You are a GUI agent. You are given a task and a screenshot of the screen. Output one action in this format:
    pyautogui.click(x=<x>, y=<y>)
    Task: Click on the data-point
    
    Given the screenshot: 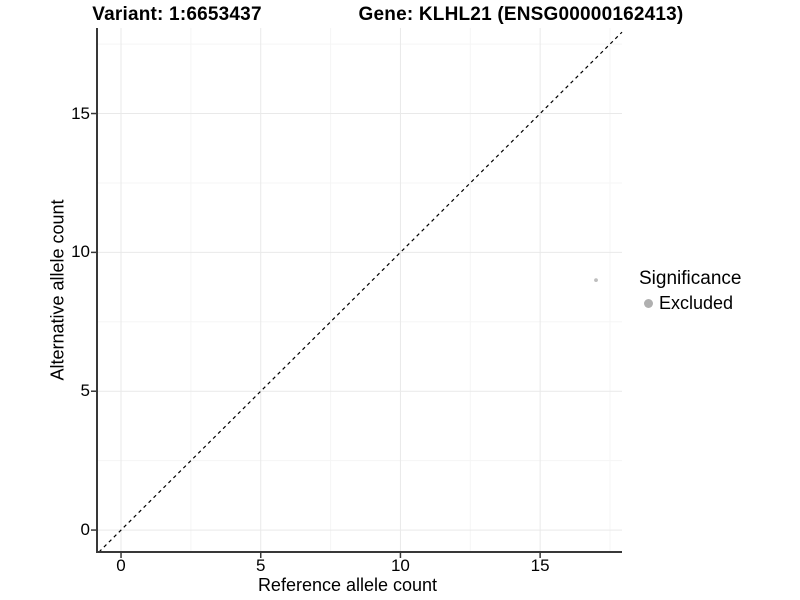 What is the action you would take?
    pyautogui.click(x=596, y=280)
    